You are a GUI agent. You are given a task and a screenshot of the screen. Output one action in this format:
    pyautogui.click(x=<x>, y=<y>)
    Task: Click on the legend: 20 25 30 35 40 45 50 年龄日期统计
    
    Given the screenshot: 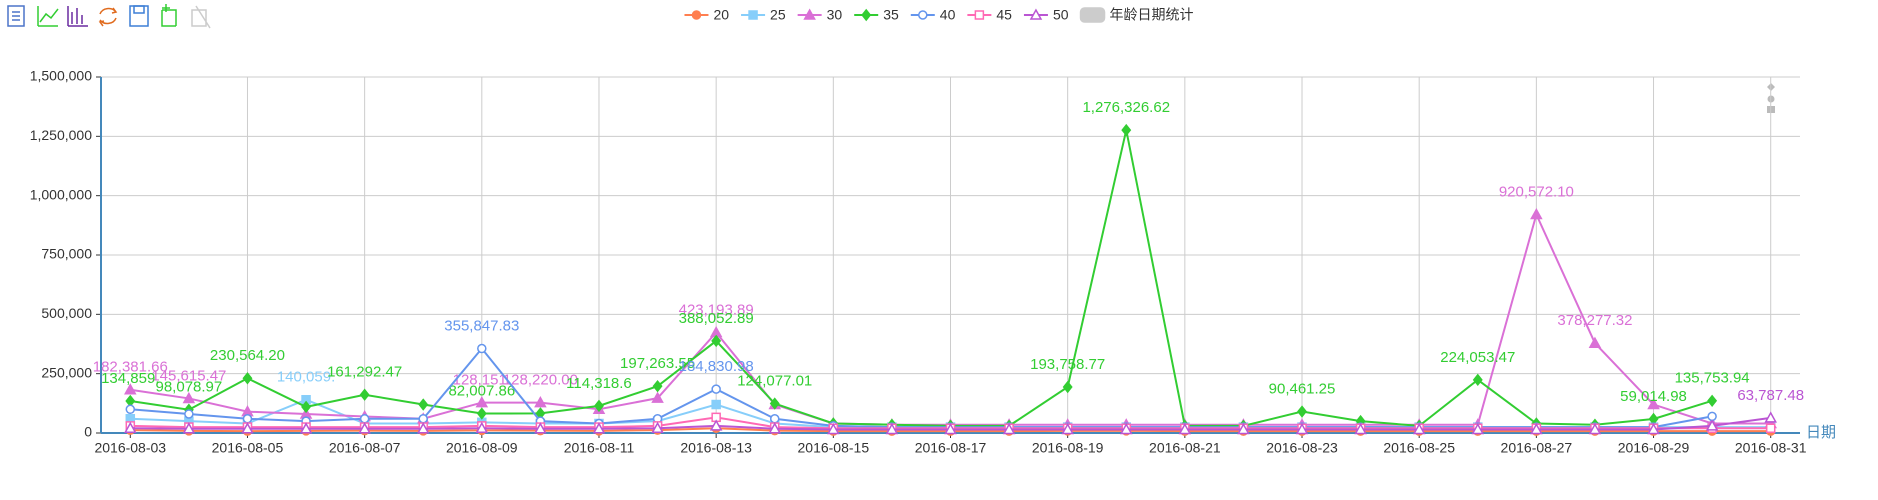 What is the action you would take?
    pyautogui.click(x=939, y=15)
    